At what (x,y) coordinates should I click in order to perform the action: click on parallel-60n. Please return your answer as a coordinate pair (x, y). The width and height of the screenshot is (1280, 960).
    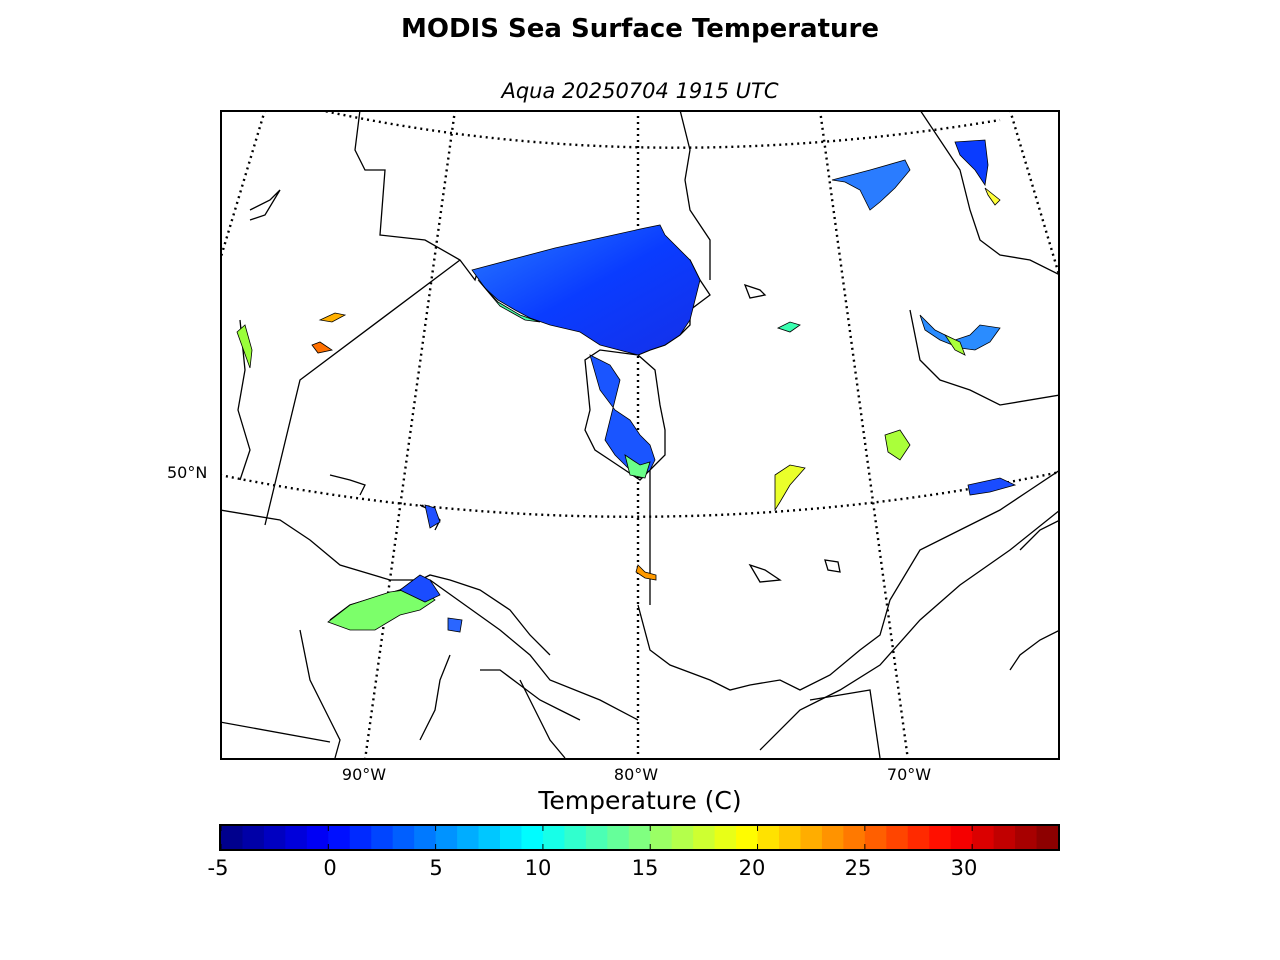
    Looking at the image, I should click on (662, 130).